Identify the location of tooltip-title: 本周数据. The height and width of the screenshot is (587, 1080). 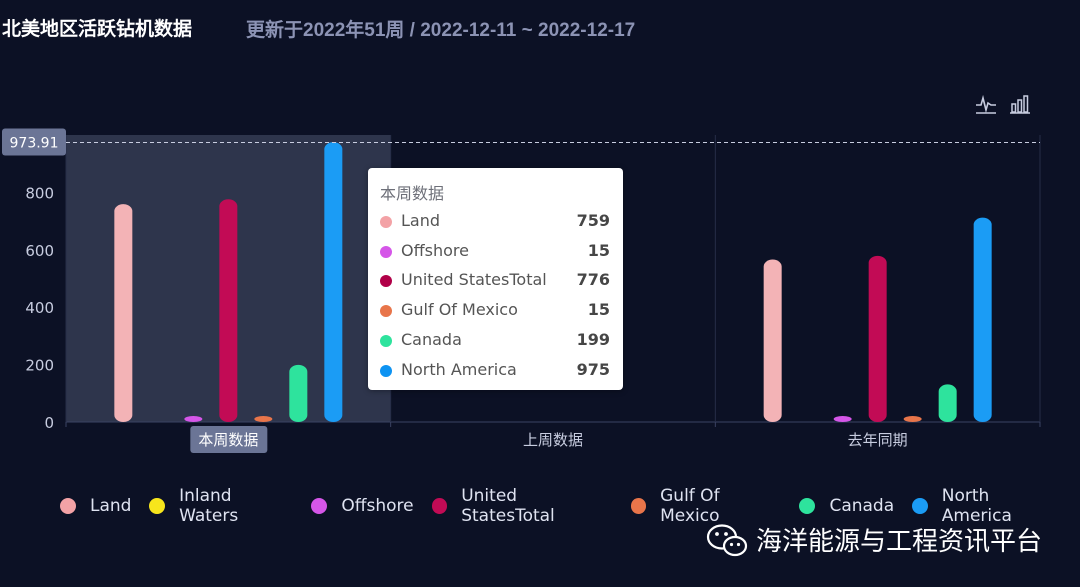
(412, 193).